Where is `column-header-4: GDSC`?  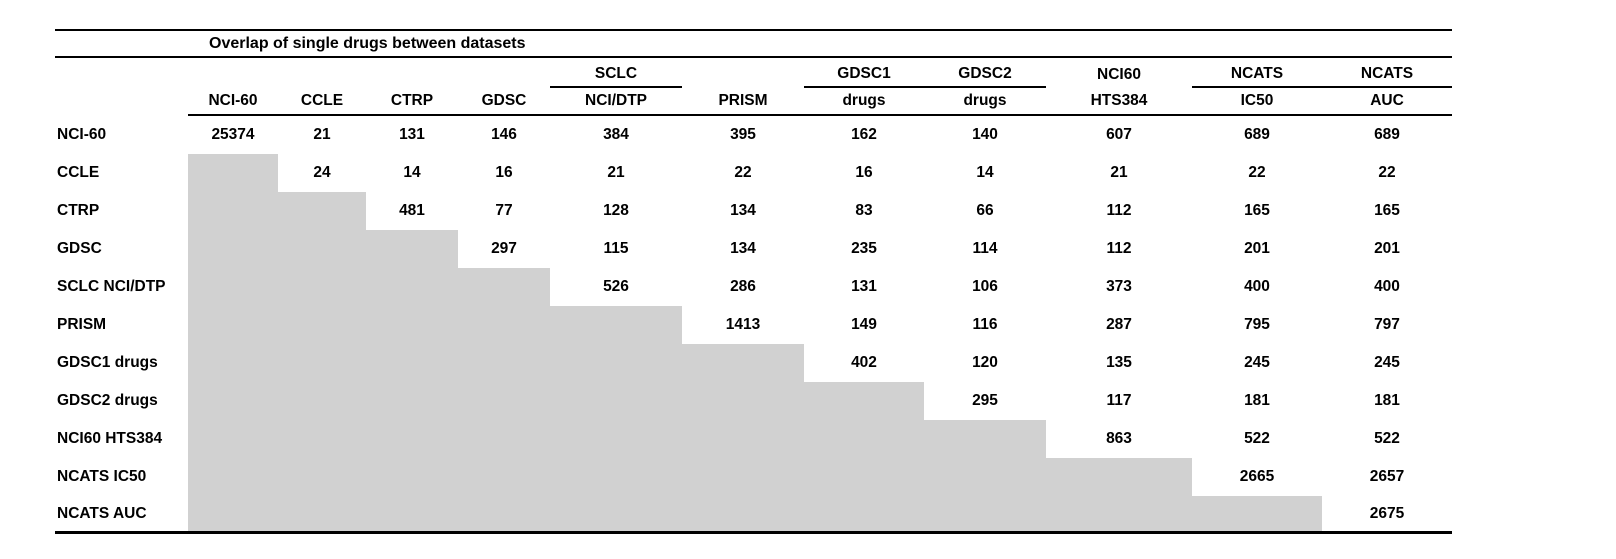 column-header-4: GDSC is located at coordinates (504, 101).